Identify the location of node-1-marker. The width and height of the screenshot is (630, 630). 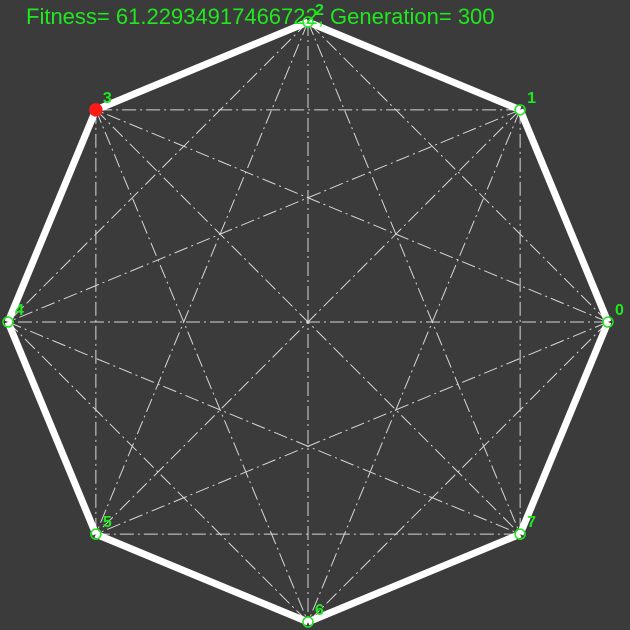
(520, 110).